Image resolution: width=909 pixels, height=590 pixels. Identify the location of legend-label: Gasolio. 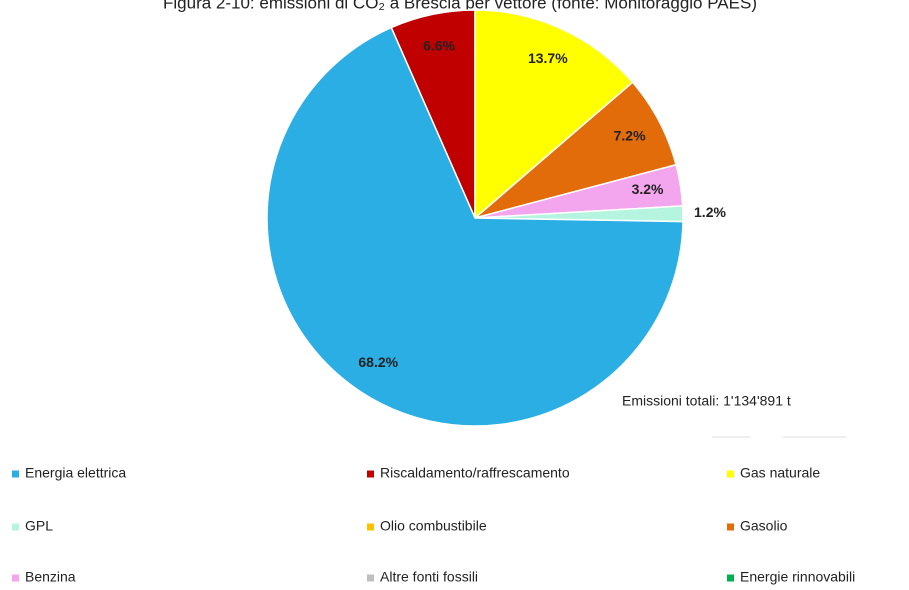
(764, 526).